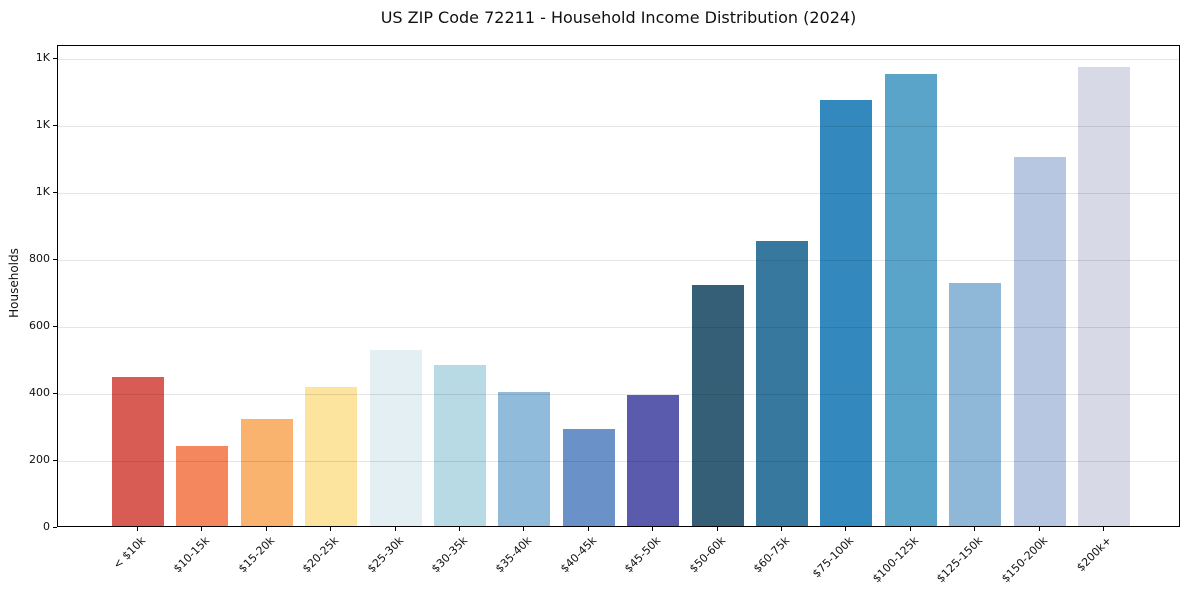  What do you see at coordinates (14, 283) in the screenshot?
I see `y-axis-label: Households` at bounding box center [14, 283].